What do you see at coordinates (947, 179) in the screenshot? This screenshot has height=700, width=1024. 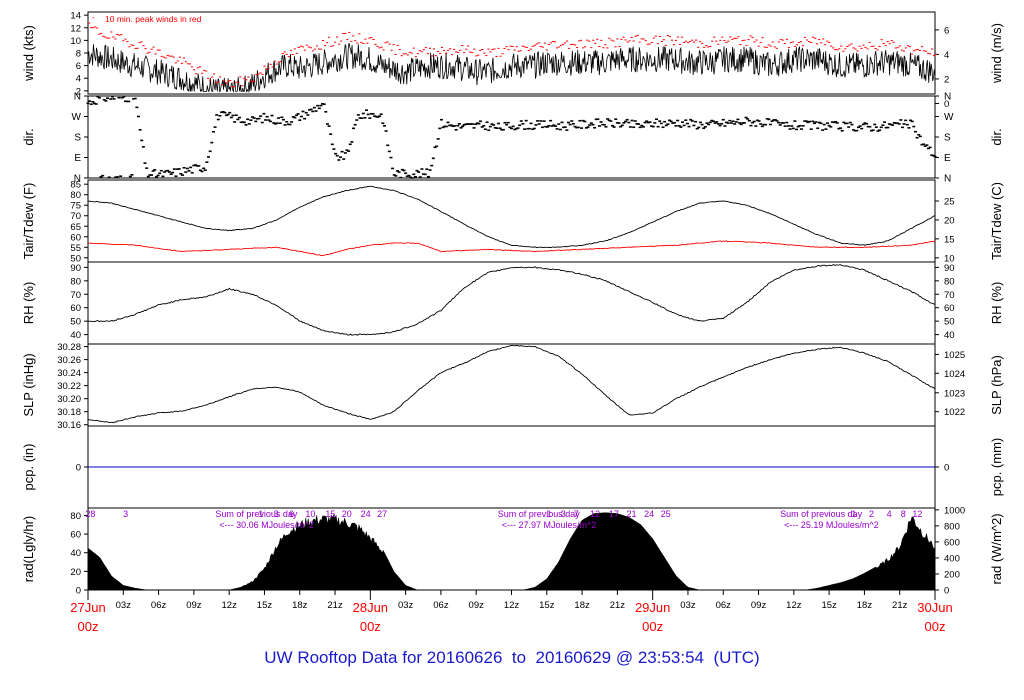 I see `y-tick-label-right: N` at bounding box center [947, 179].